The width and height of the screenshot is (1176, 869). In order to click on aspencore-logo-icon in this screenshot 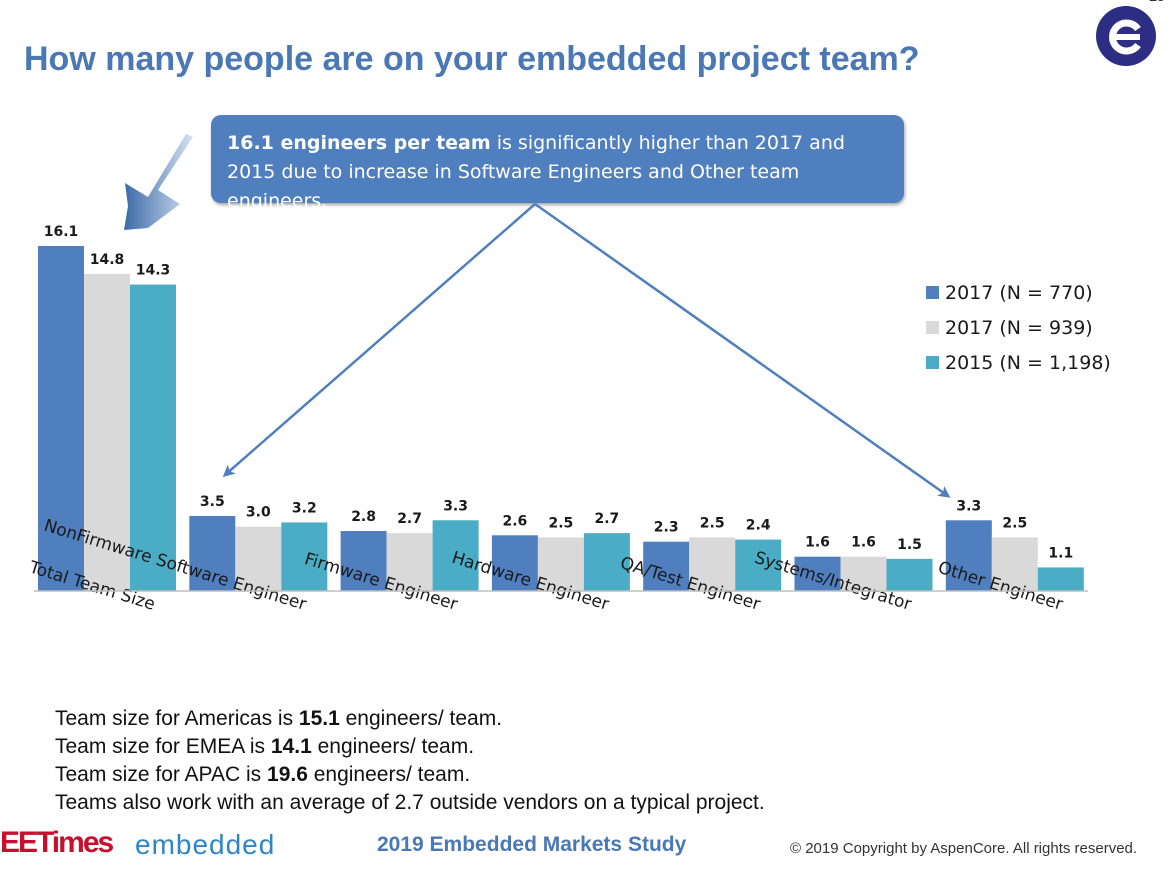, I will do `click(1126, 36)`.